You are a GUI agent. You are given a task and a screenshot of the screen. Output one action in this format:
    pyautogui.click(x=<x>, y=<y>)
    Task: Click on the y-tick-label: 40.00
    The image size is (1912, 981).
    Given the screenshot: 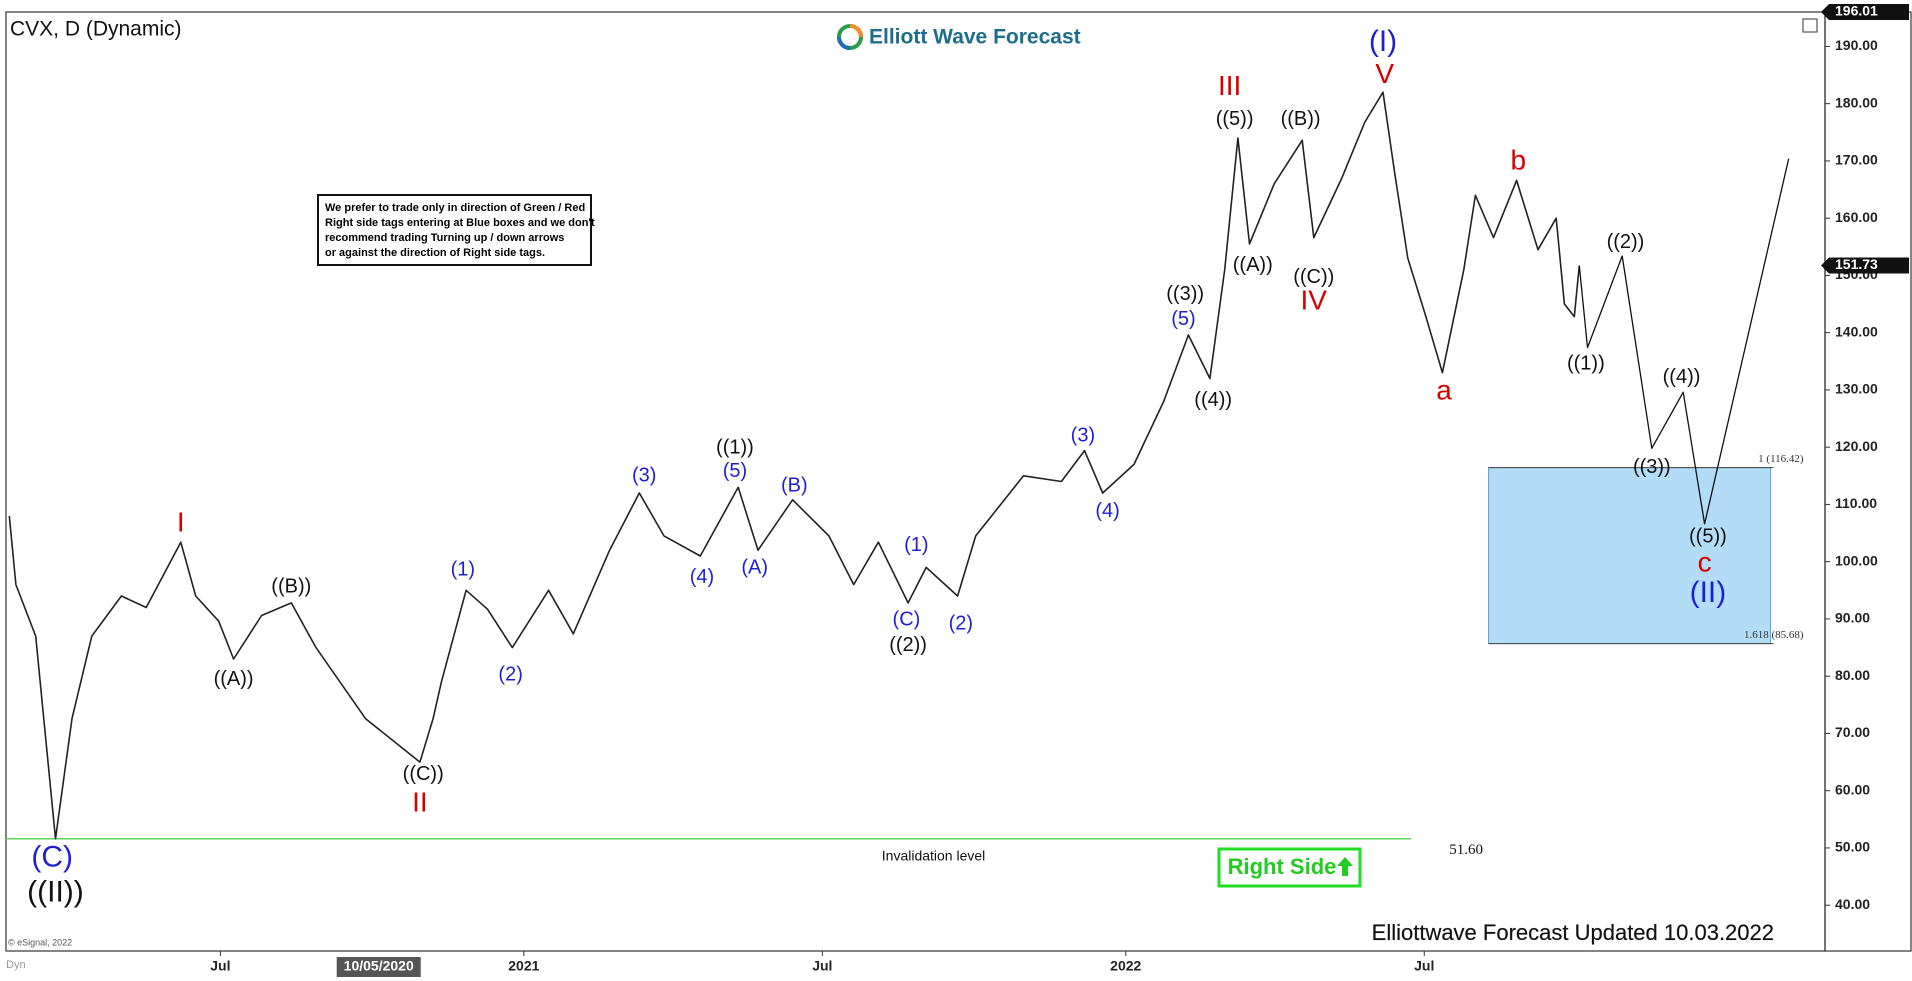 What is the action you would take?
    pyautogui.click(x=1852, y=904)
    